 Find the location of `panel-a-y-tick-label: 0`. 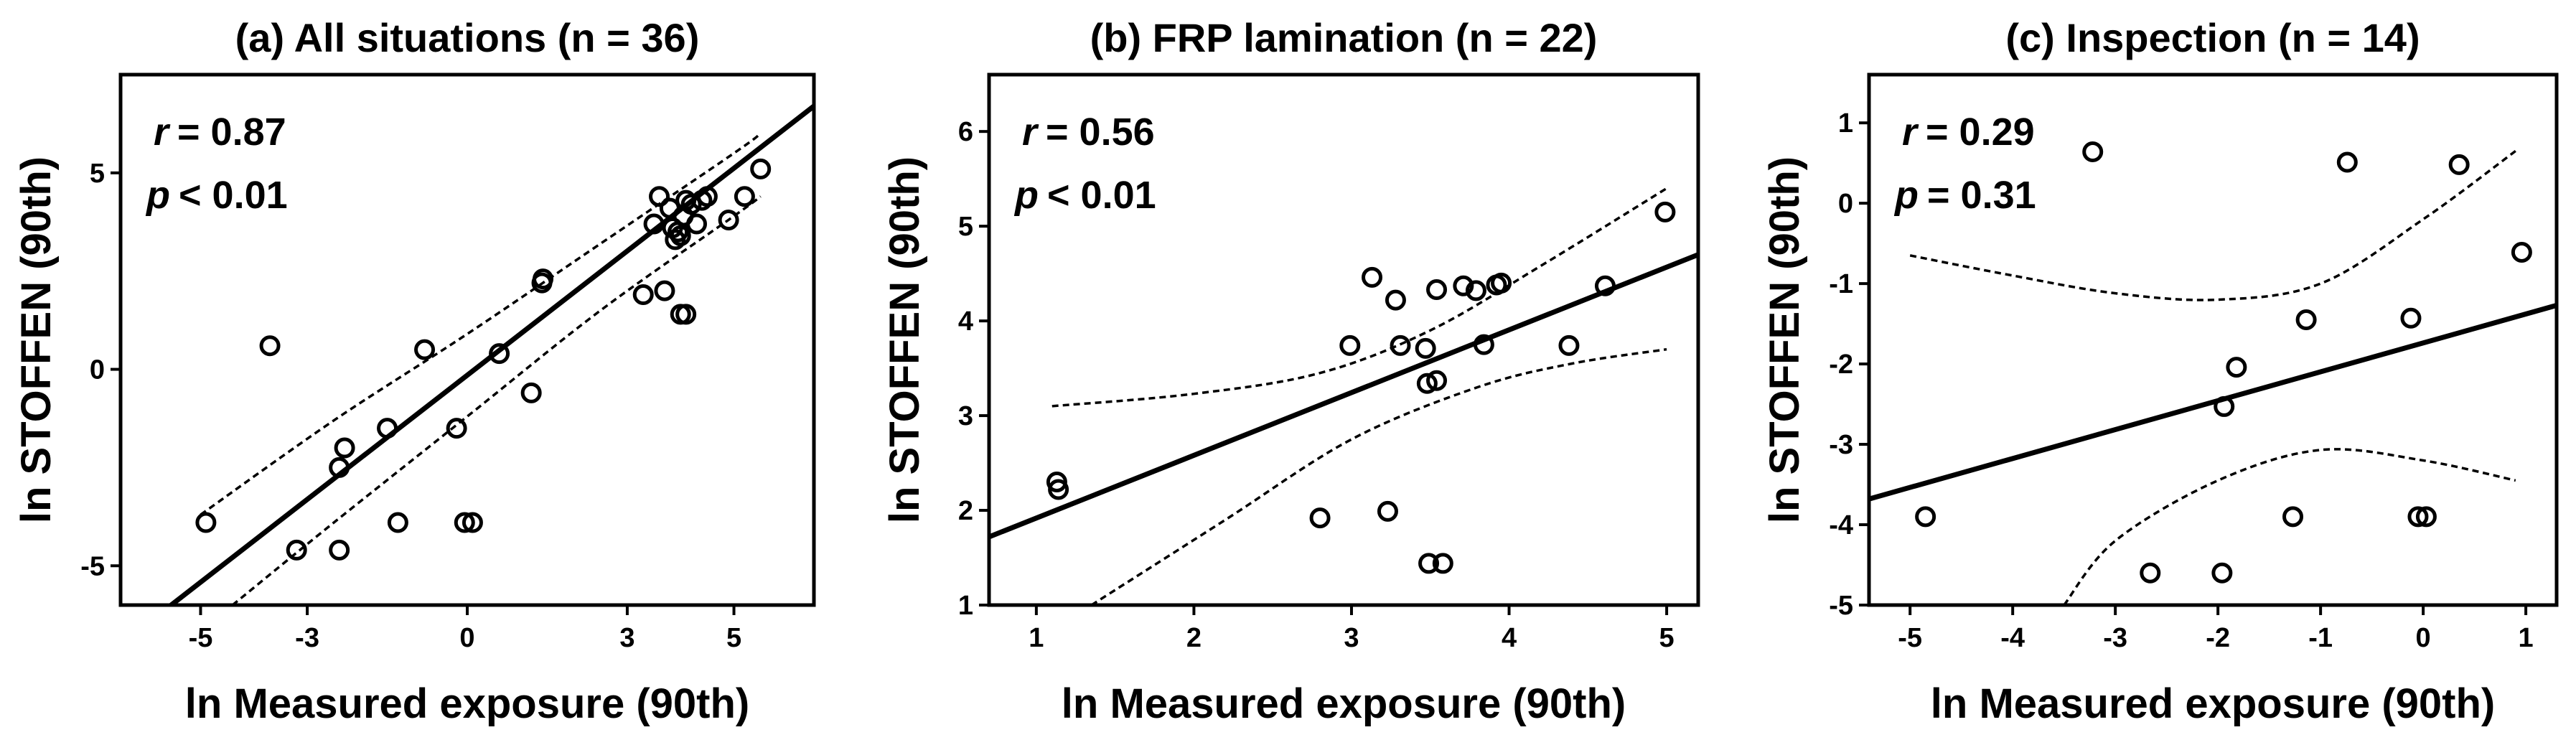

panel-a-y-tick-label: 0 is located at coordinates (98, 370).